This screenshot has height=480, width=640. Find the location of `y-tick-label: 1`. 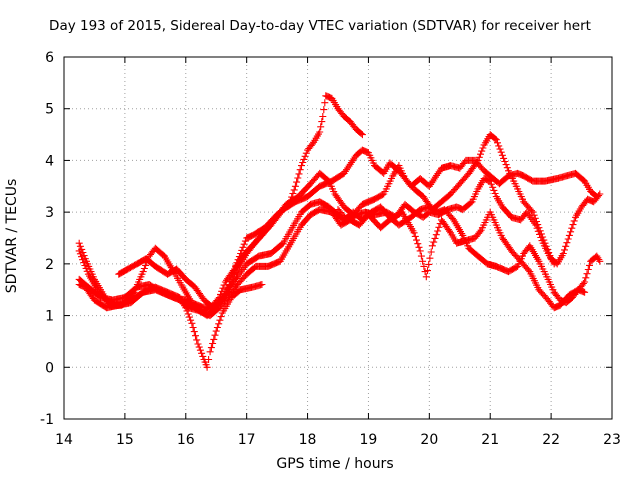

y-tick-label: 1 is located at coordinates (49, 317).